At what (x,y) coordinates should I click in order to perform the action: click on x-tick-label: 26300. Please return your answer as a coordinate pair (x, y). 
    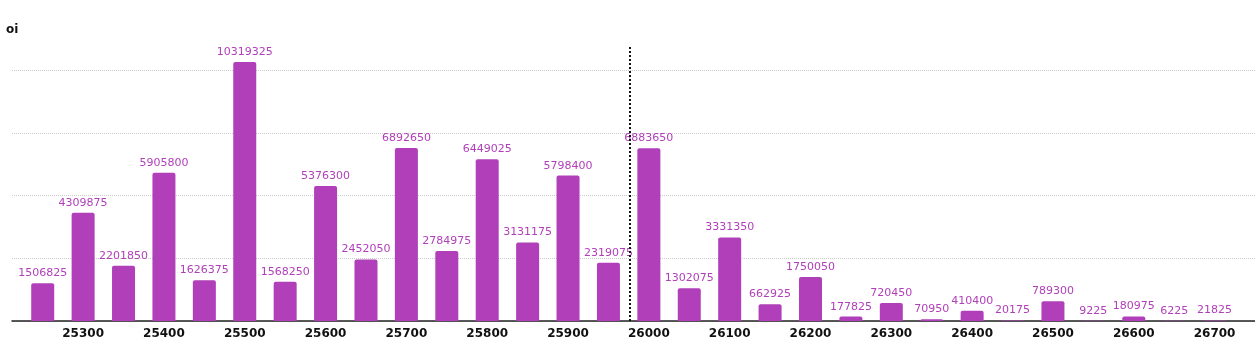
    Looking at the image, I should click on (891, 333).